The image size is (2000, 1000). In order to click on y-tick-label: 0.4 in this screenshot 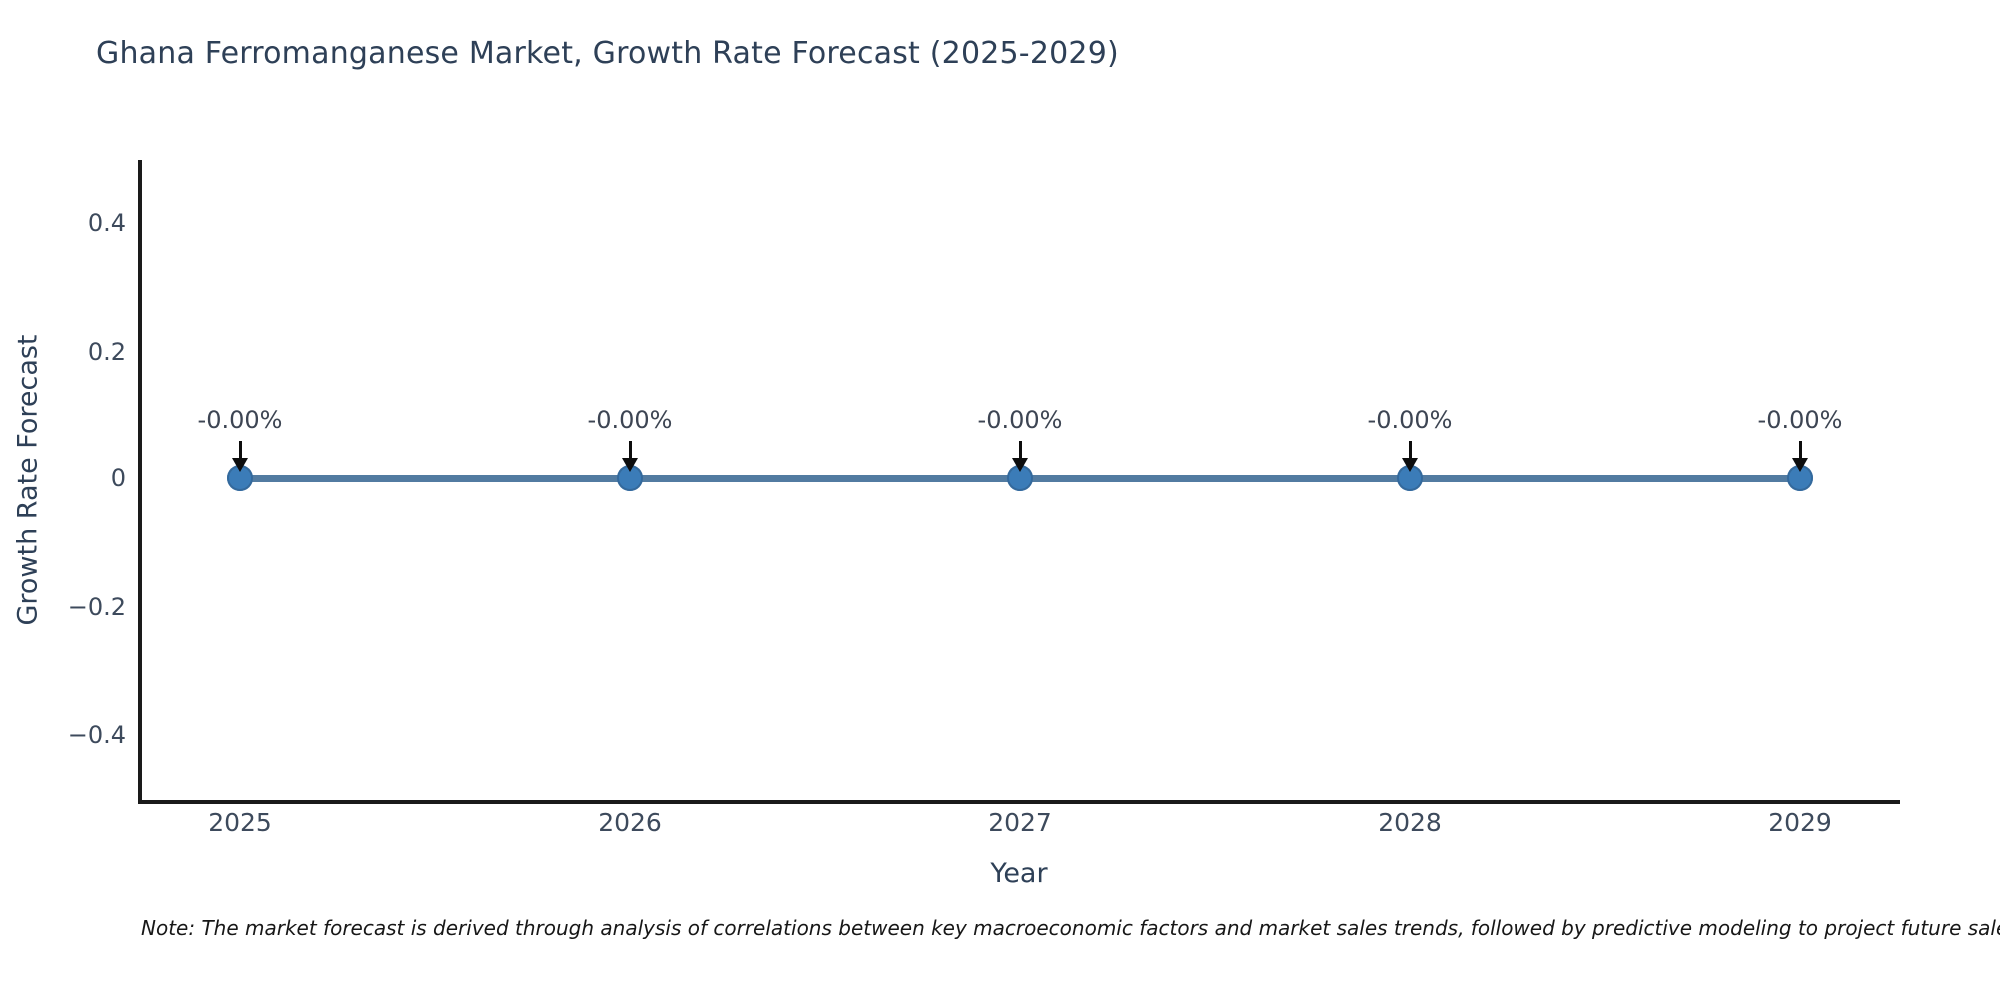, I will do `click(106, 223)`.